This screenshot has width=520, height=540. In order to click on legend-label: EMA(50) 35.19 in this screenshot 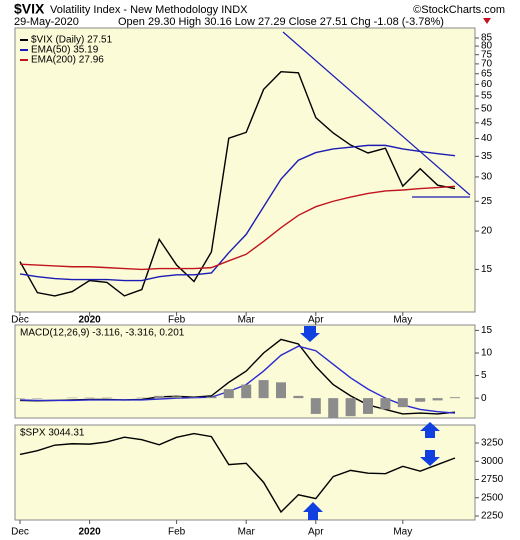, I will do `click(65, 50)`.